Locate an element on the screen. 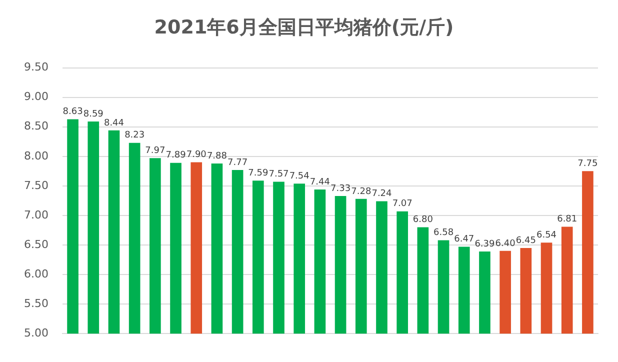  data-label: 7.88 is located at coordinates (217, 156).